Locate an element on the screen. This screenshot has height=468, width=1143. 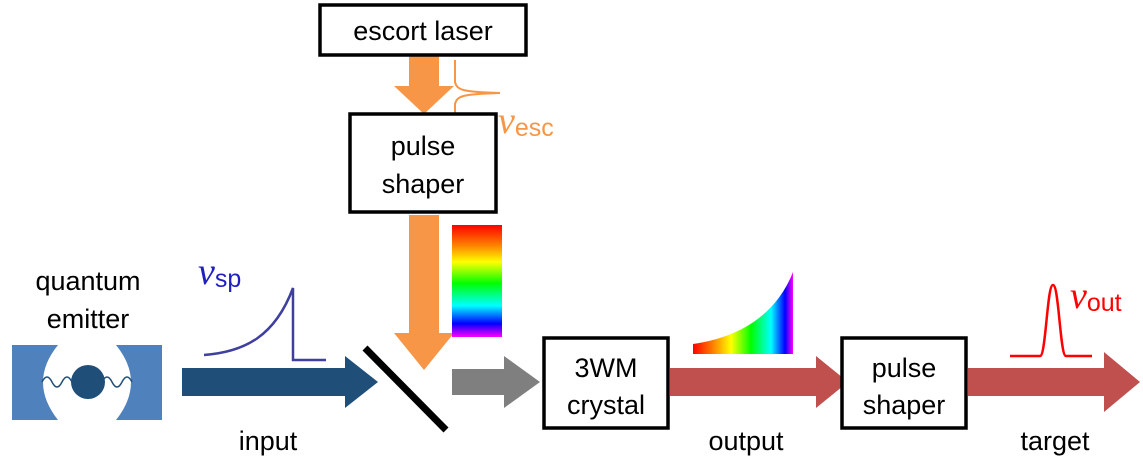
escort-beam-upper is located at coordinates (424, 71).